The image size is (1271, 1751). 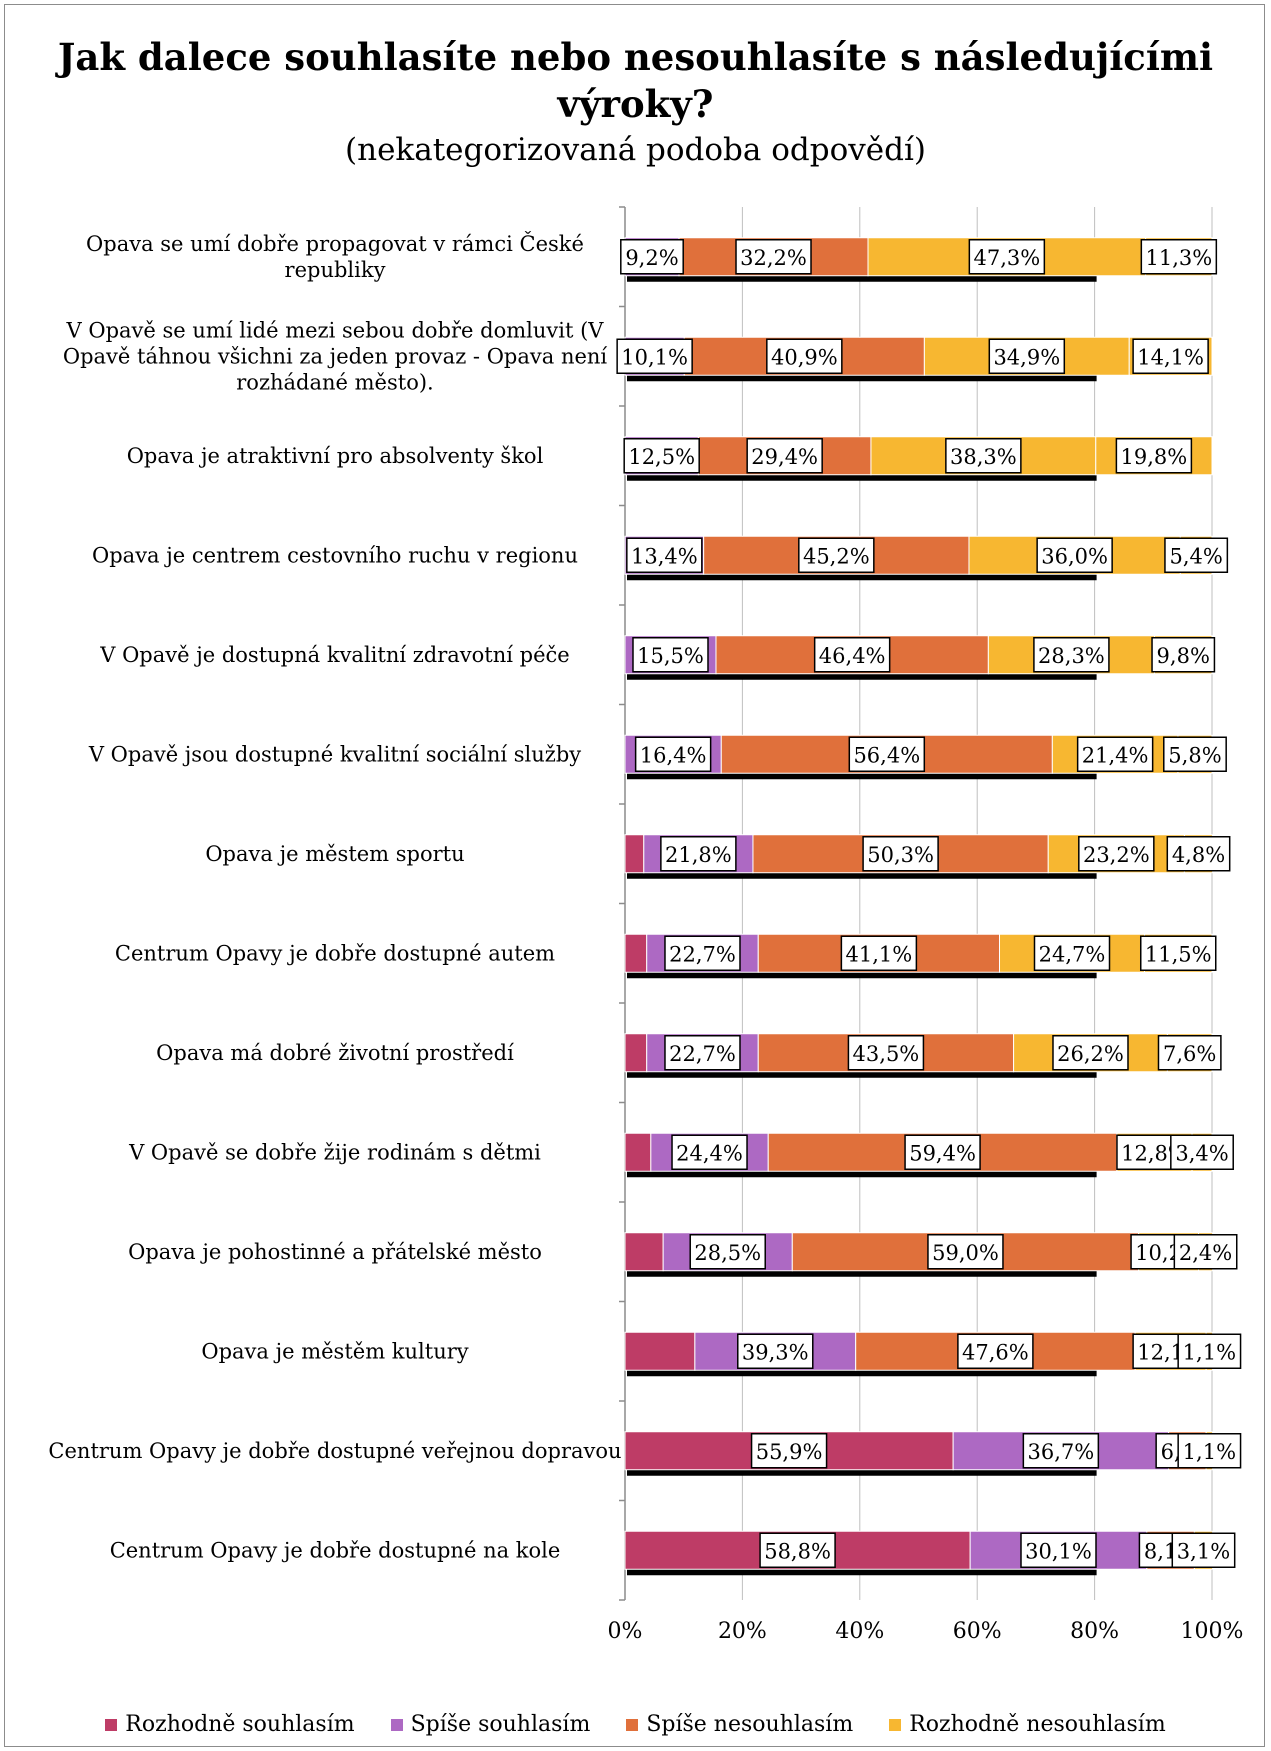 I want to click on value-label: 11,5%, so click(x=1178, y=954).